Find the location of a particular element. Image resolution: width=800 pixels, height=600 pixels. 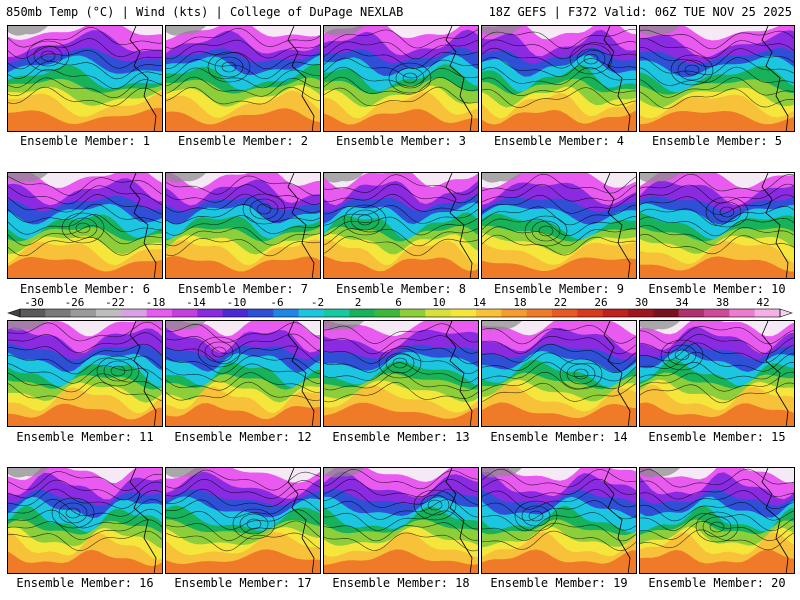

colorbar-tick-label: 18 is located at coordinates (519, 302).